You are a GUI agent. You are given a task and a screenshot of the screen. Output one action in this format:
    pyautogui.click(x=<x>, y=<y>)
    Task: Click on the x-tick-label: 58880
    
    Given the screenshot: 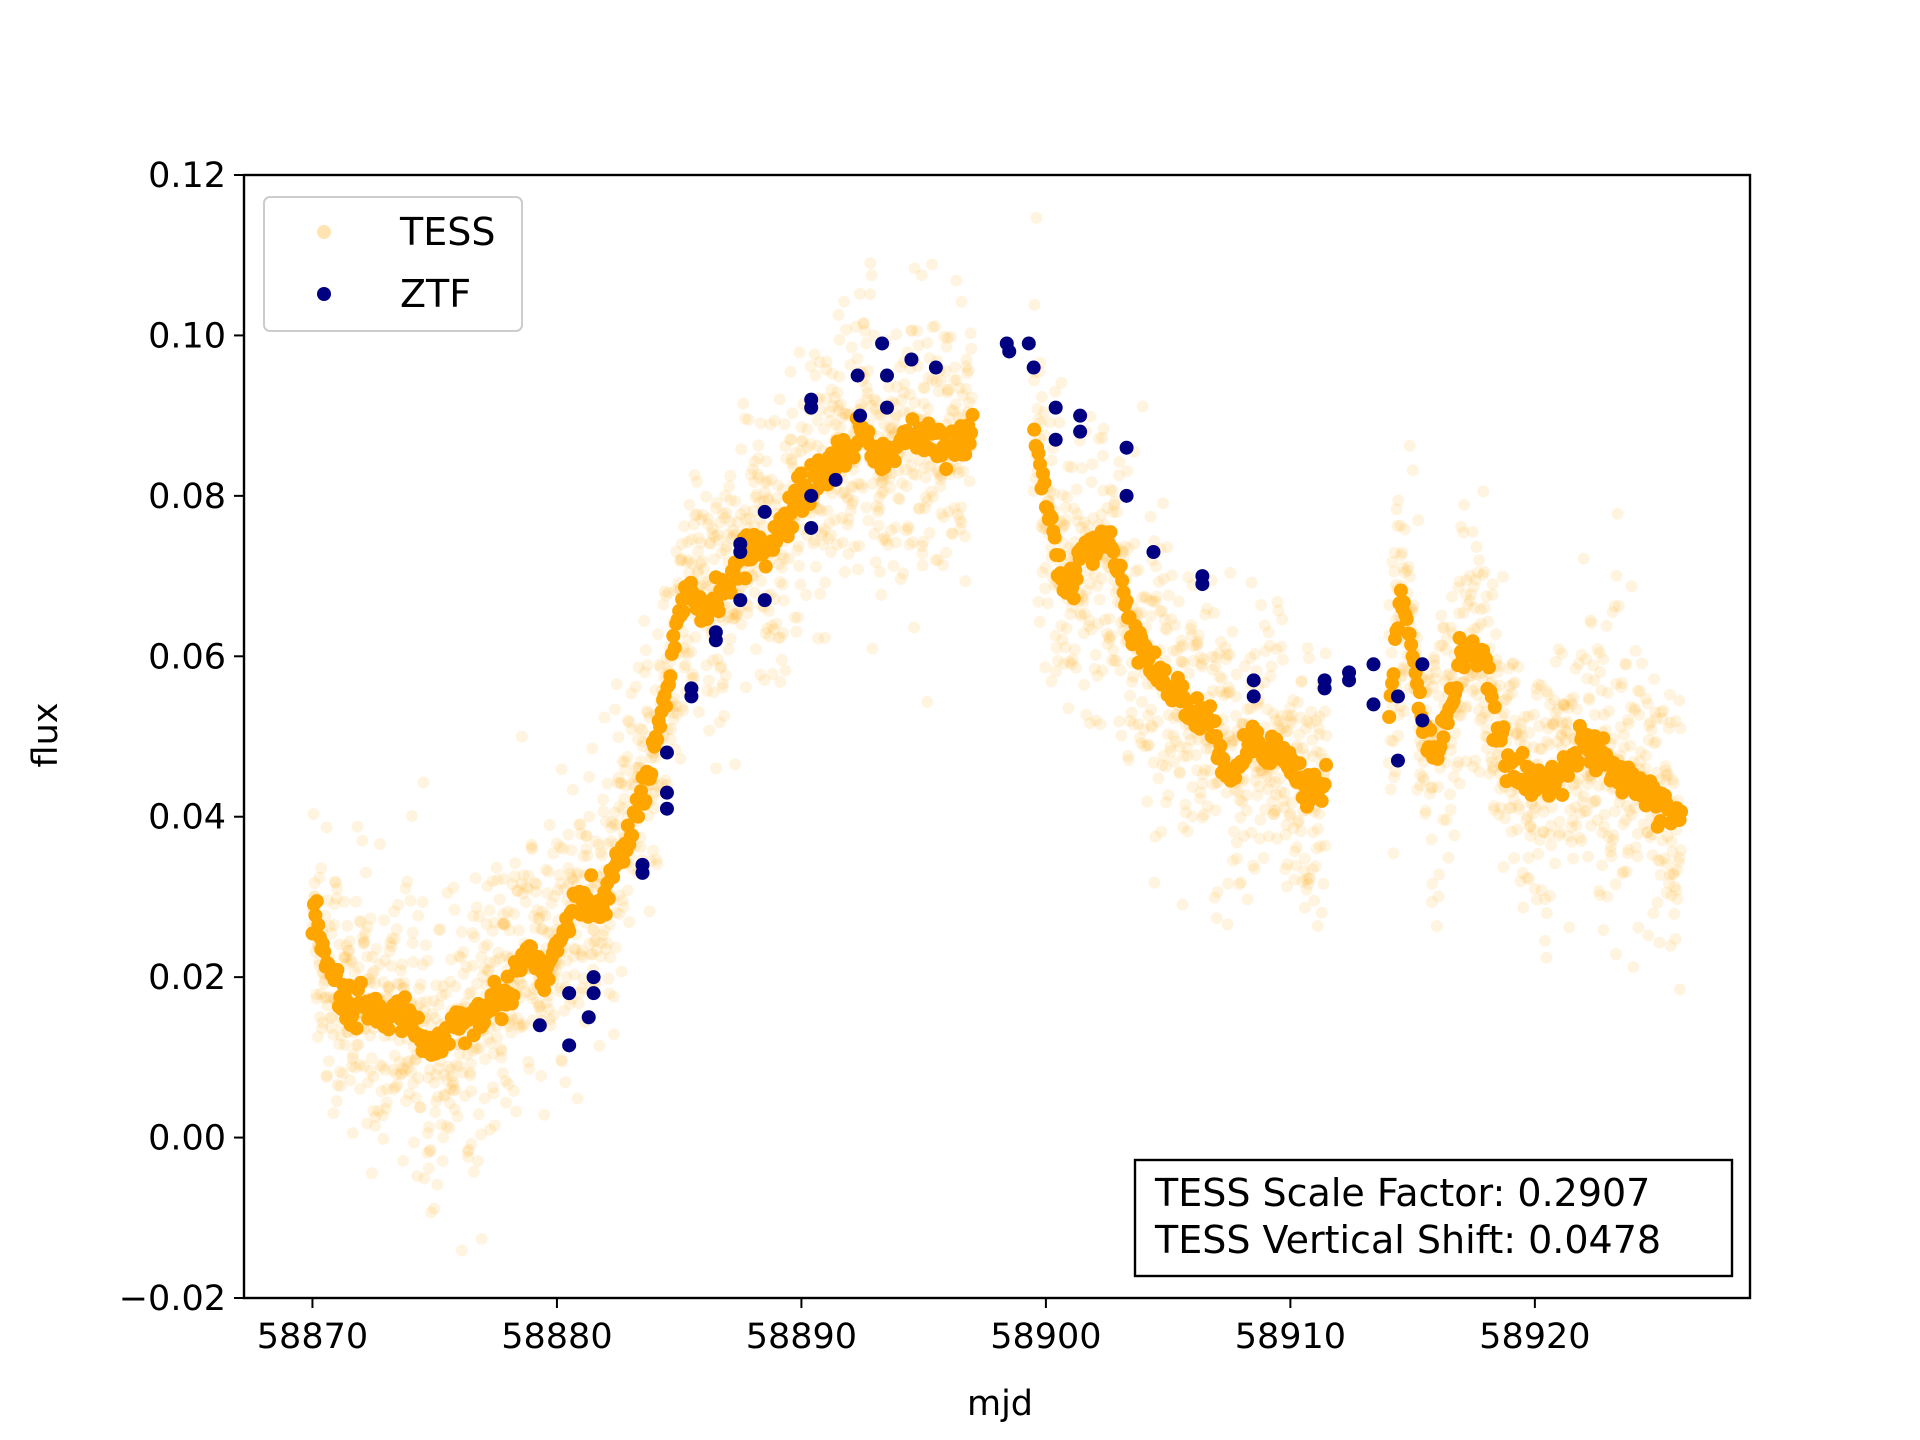 What is the action you would take?
    pyautogui.click(x=556, y=1337)
    